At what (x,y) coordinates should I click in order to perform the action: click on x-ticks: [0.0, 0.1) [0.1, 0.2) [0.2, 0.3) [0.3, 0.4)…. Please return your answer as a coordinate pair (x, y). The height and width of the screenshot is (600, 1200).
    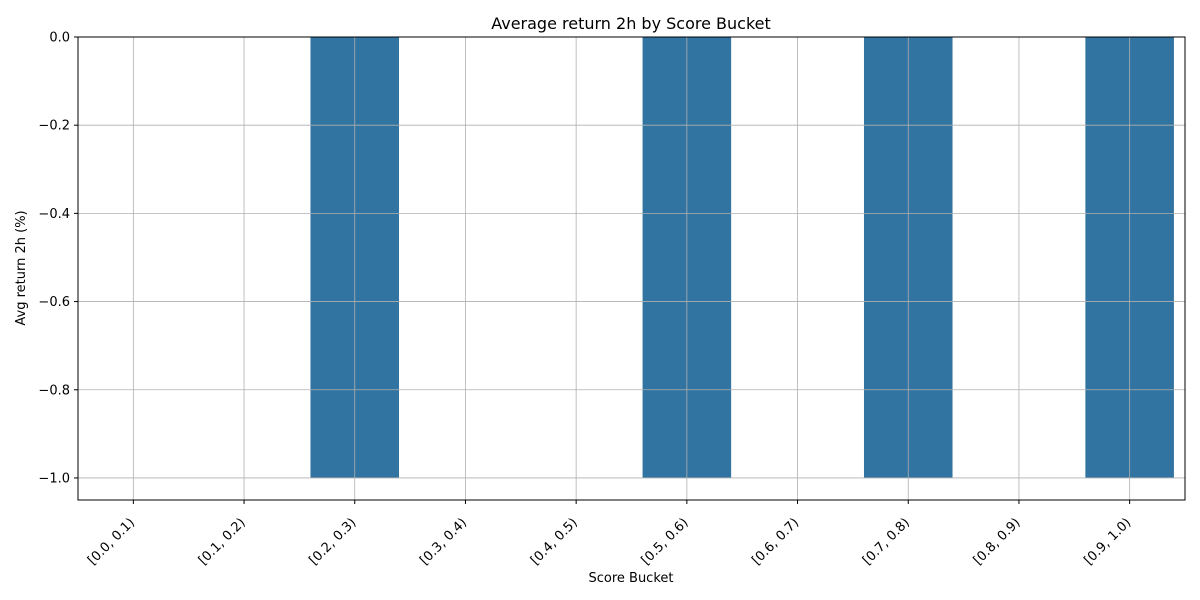
    Looking at the image, I should click on (609, 534).